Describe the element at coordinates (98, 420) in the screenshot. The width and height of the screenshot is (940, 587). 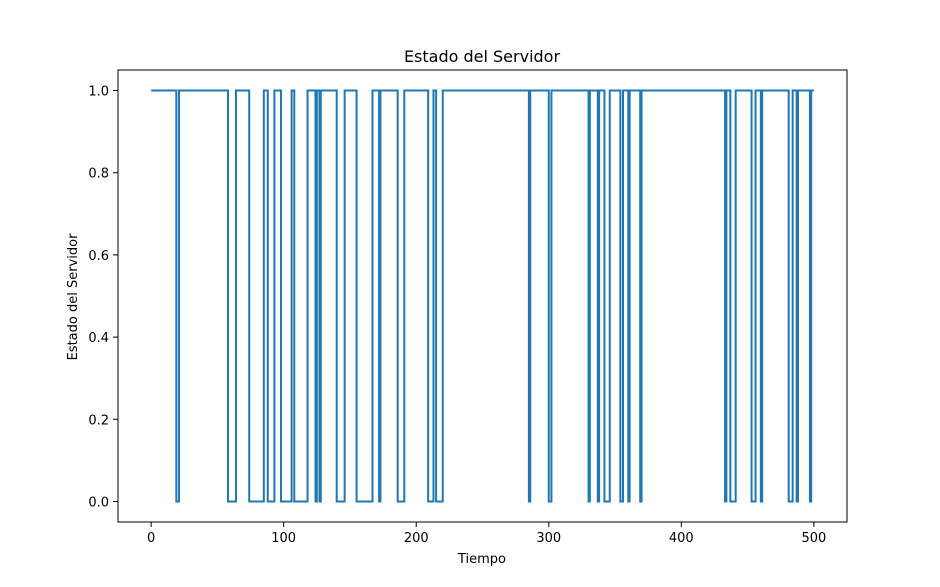
I see `y-tick-label: 0.2` at that location.